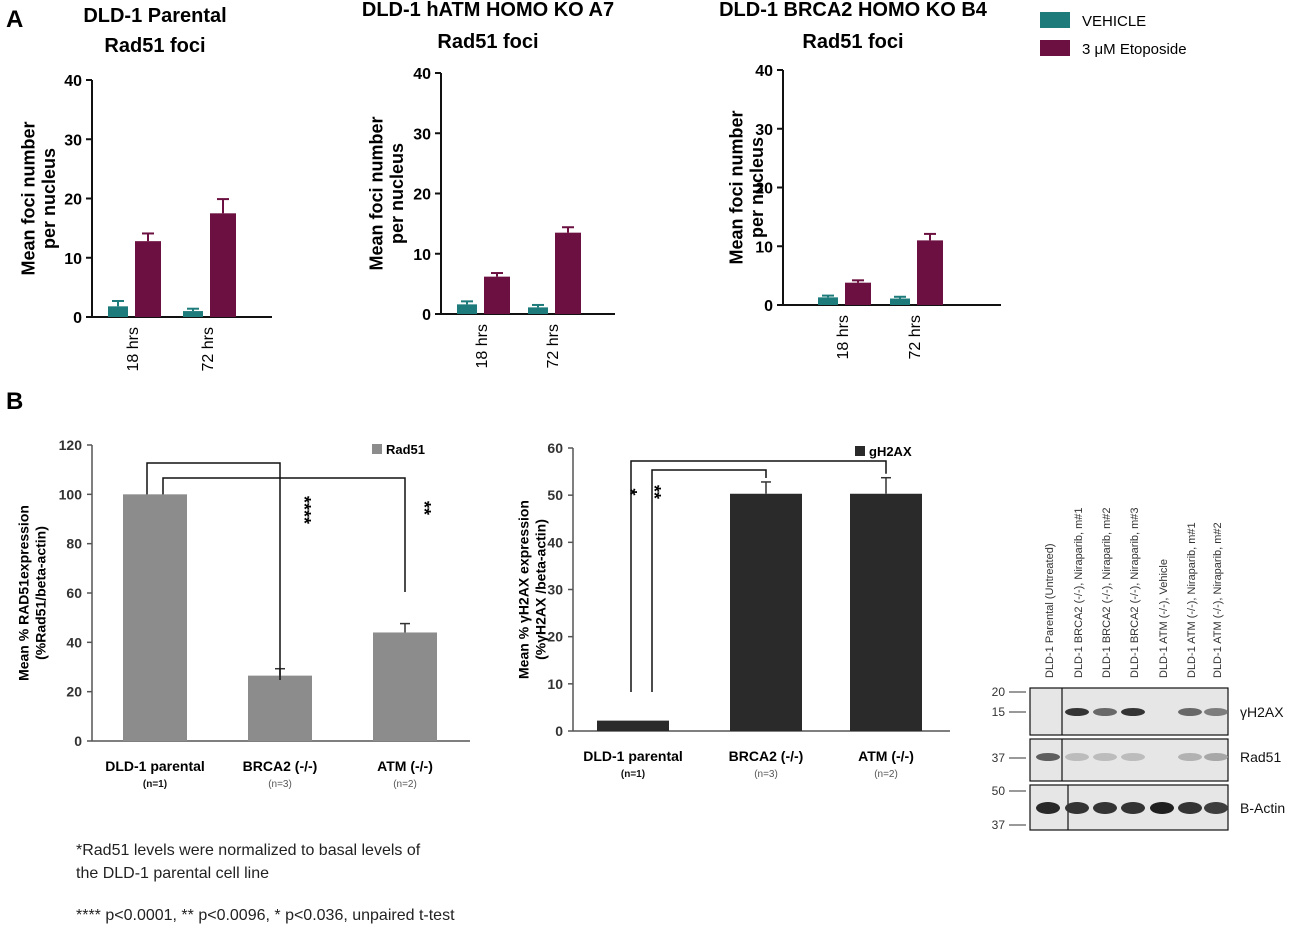  What do you see at coordinates (860, 451) in the screenshot?
I see `b2-legend-swatch` at bounding box center [860, 451].